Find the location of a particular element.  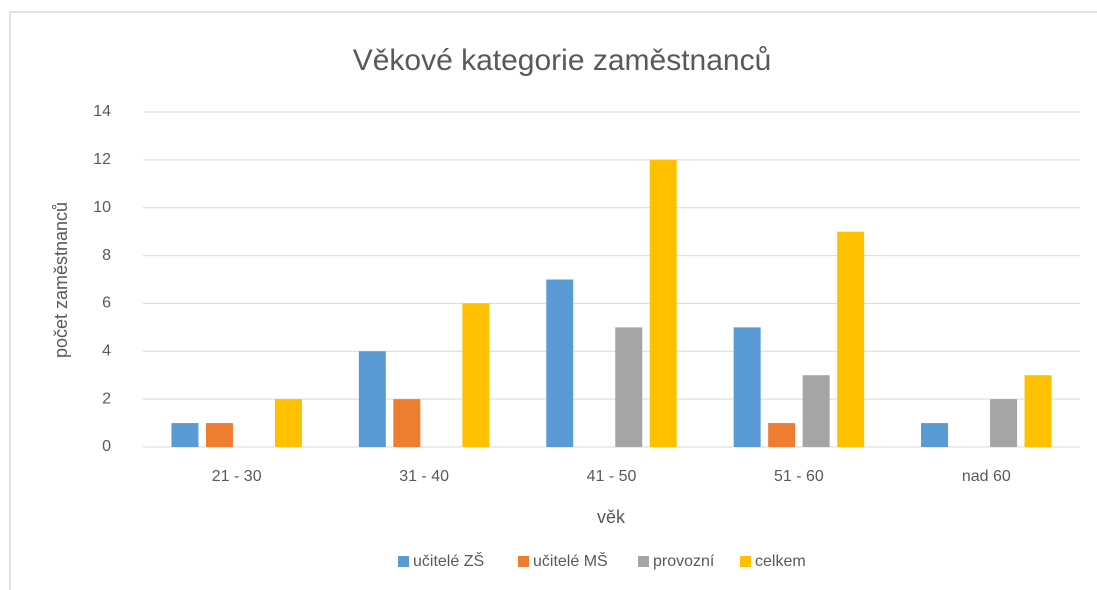

y-tick-label: 6 is located at coordinates (106, 303).